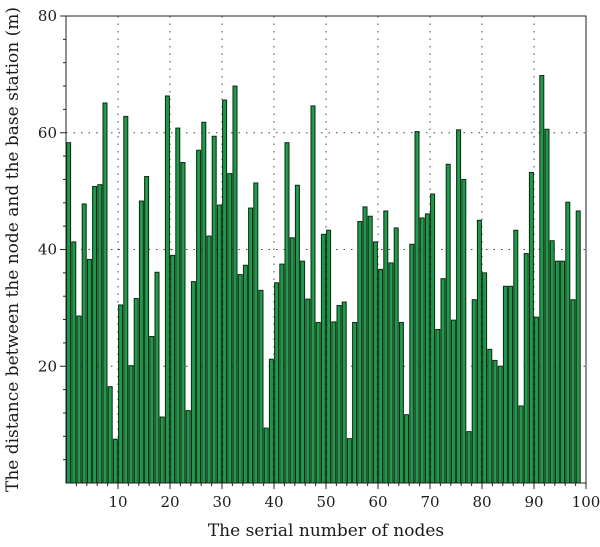 This screenshot has width=600, height=547. Describe the element at coordinates (586, 502) in the screenshot. I see `x-tick-label: 100` at that location.